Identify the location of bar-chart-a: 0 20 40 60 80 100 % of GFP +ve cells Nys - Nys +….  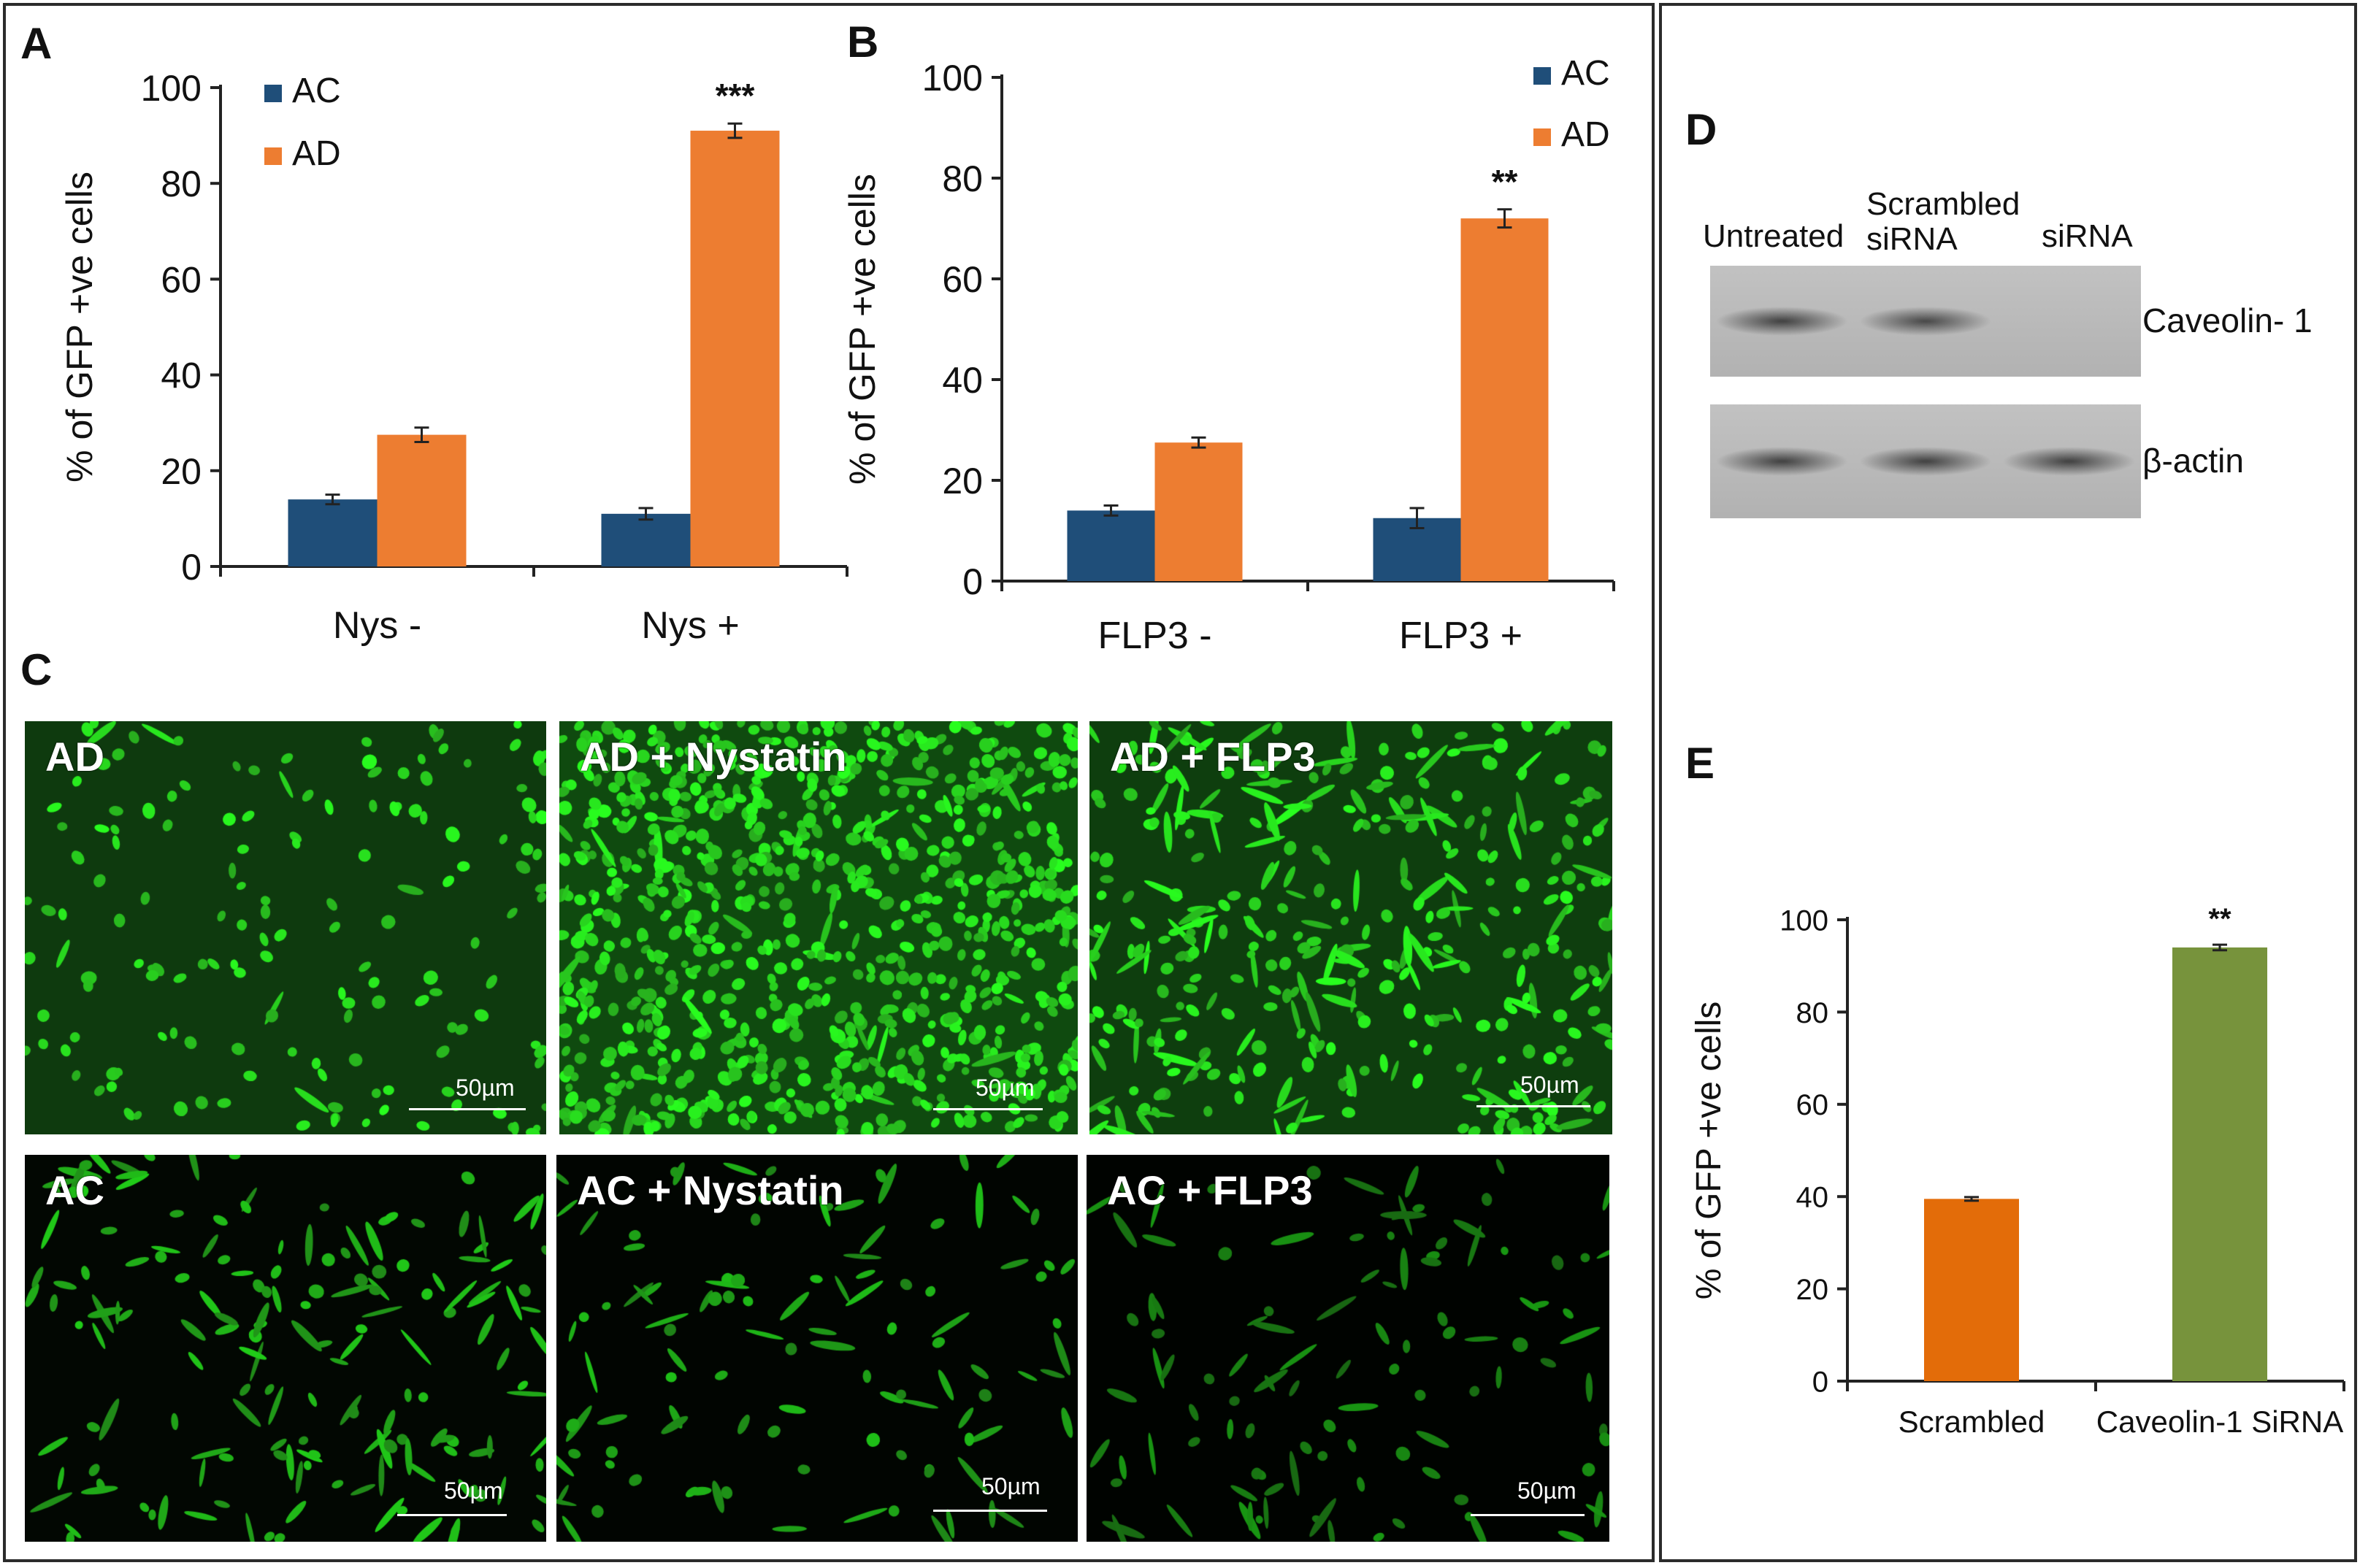
(453, 358).